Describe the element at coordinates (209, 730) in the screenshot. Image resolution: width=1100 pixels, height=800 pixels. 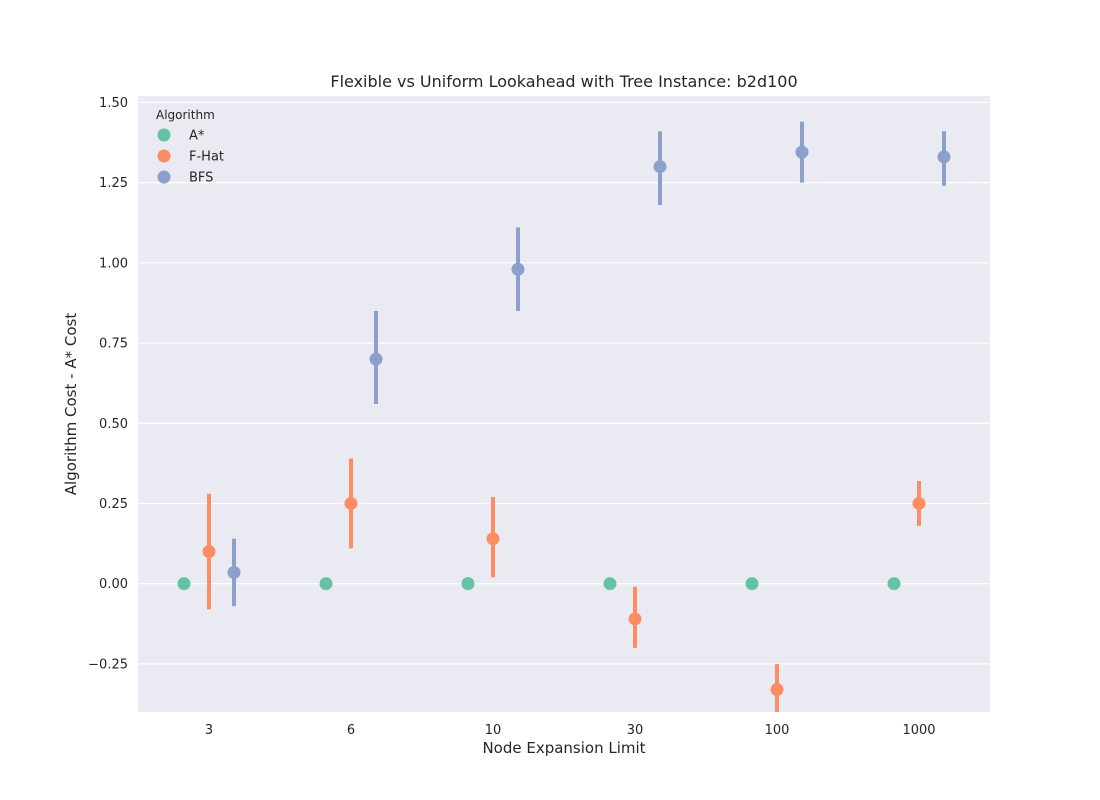
I see `x-tick-label: 3` at that location.